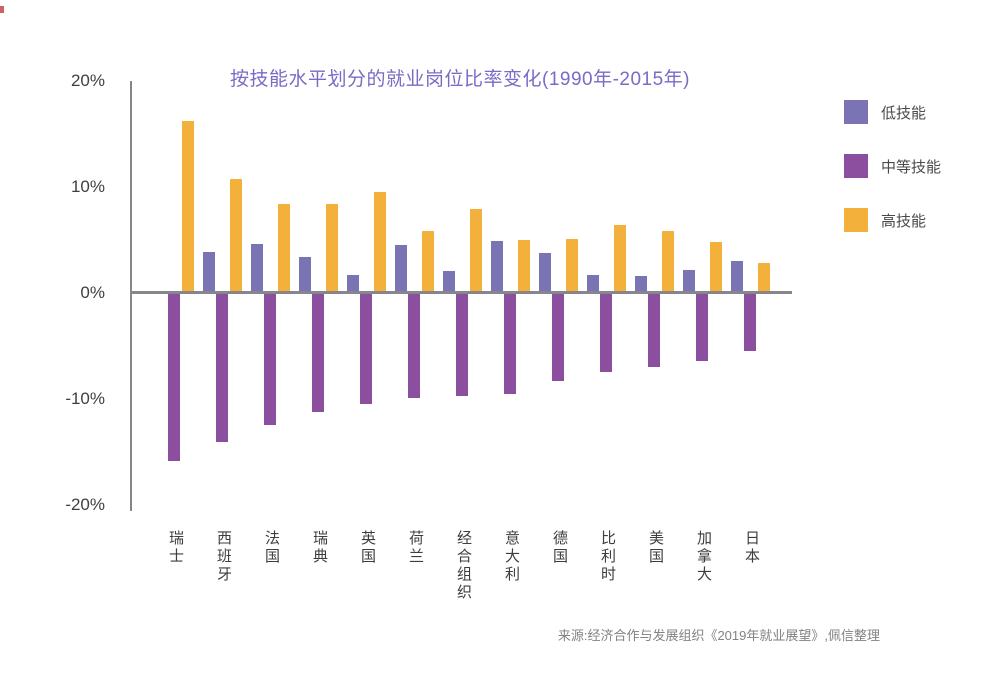 The width and height of the screenshot is (993, 687). I want to click on bar-高技能-瑞士, so click(188, 206).